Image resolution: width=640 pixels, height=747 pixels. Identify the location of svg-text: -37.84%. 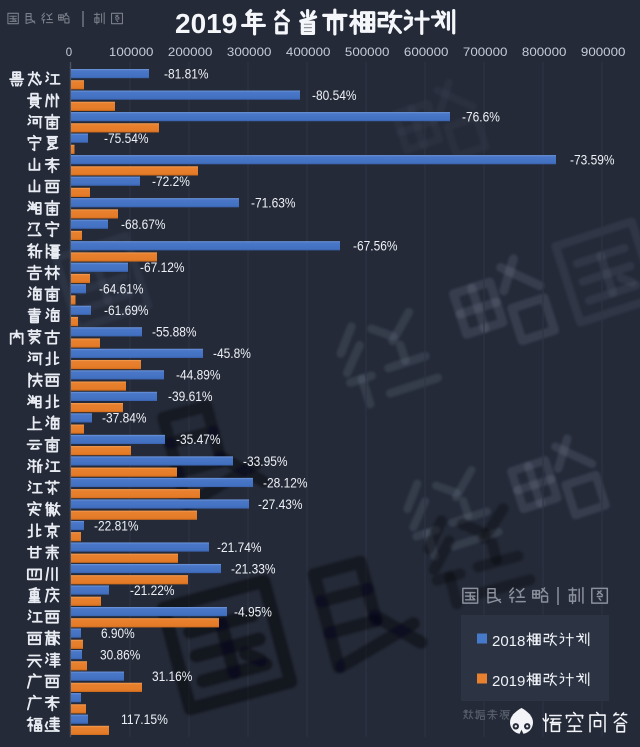
(124, 418).